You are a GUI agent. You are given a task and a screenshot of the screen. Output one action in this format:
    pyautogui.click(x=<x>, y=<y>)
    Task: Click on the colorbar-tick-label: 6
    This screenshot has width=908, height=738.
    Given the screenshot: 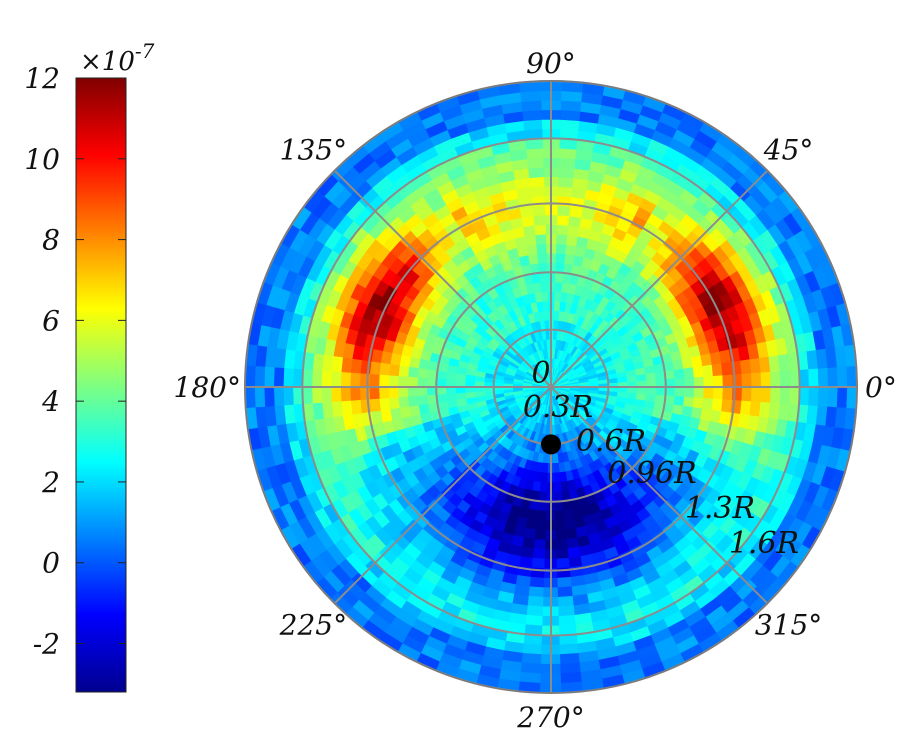 What is the action you would take?
    pyautogui.click(x=51, y=320)
    